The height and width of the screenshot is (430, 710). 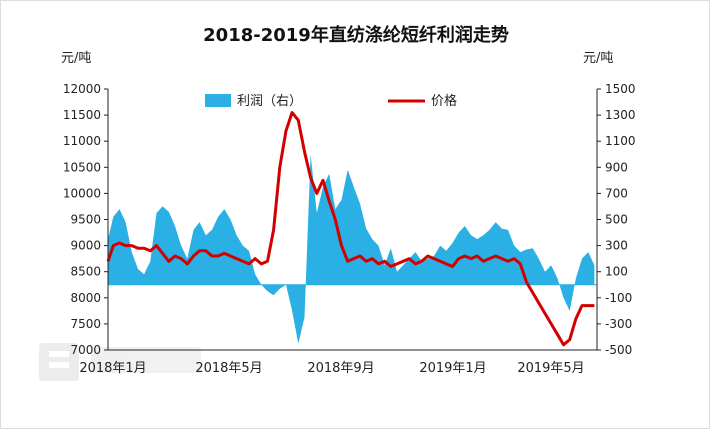 I want to click on legend-label-price: 价格, so click(x=444, y=101).